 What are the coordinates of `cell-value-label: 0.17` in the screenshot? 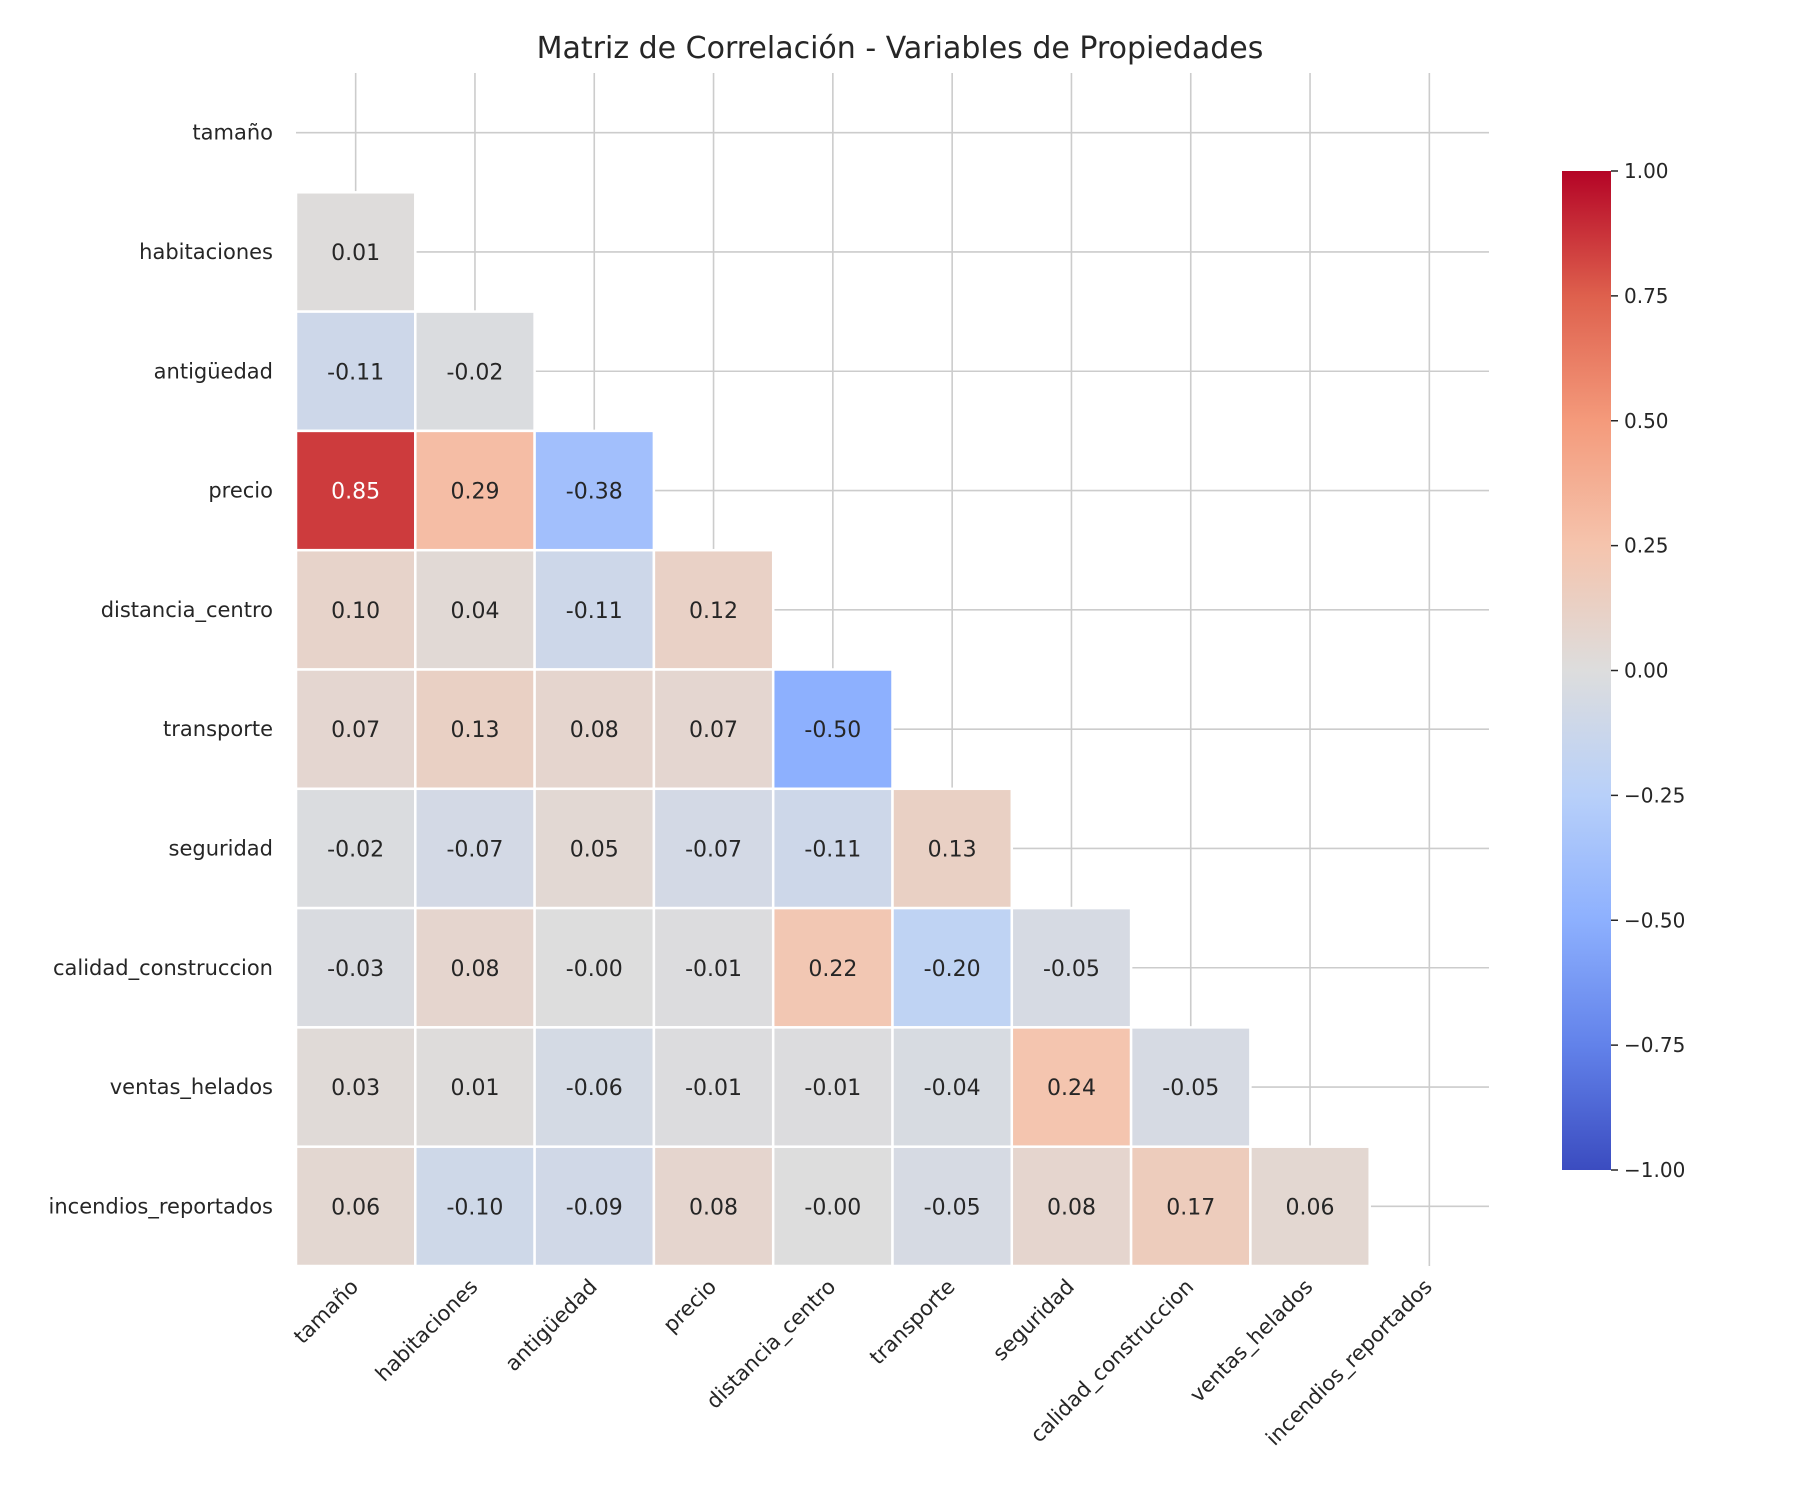 It's located at (1190, 1207).